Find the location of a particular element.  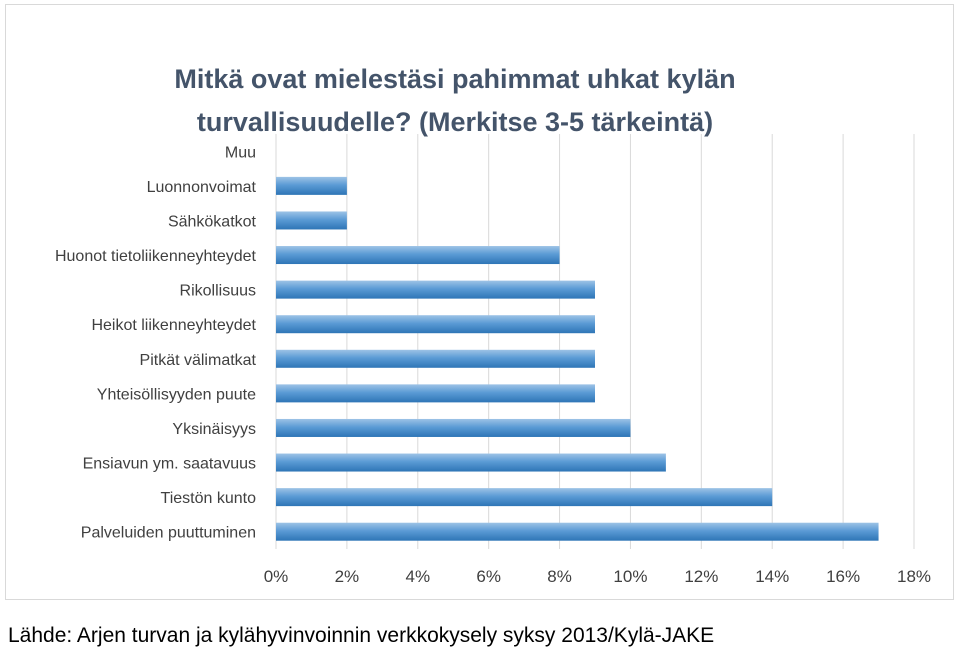

category-label: Sähkökatkot is located at coordinates (212, 221).